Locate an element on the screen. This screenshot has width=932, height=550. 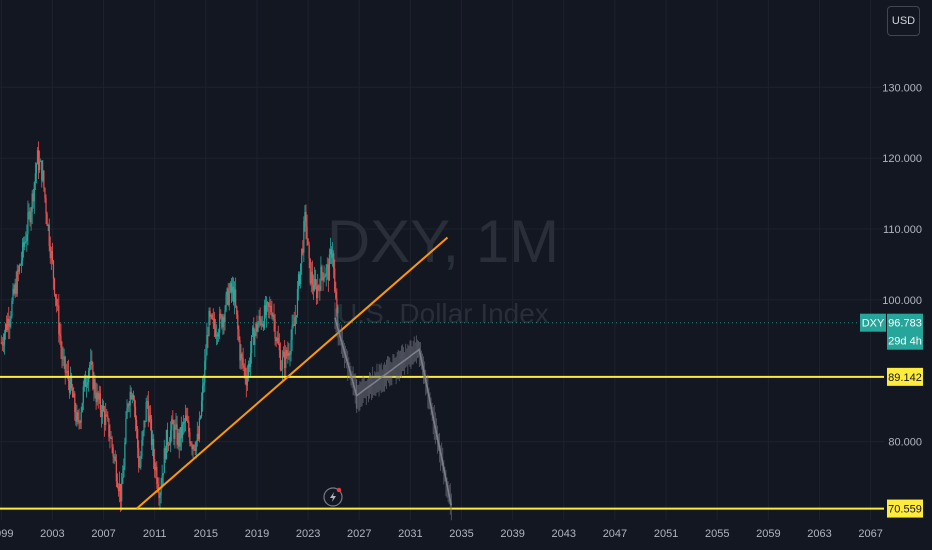
time-tick-label: 2039 is located at coordinates (512, 534).